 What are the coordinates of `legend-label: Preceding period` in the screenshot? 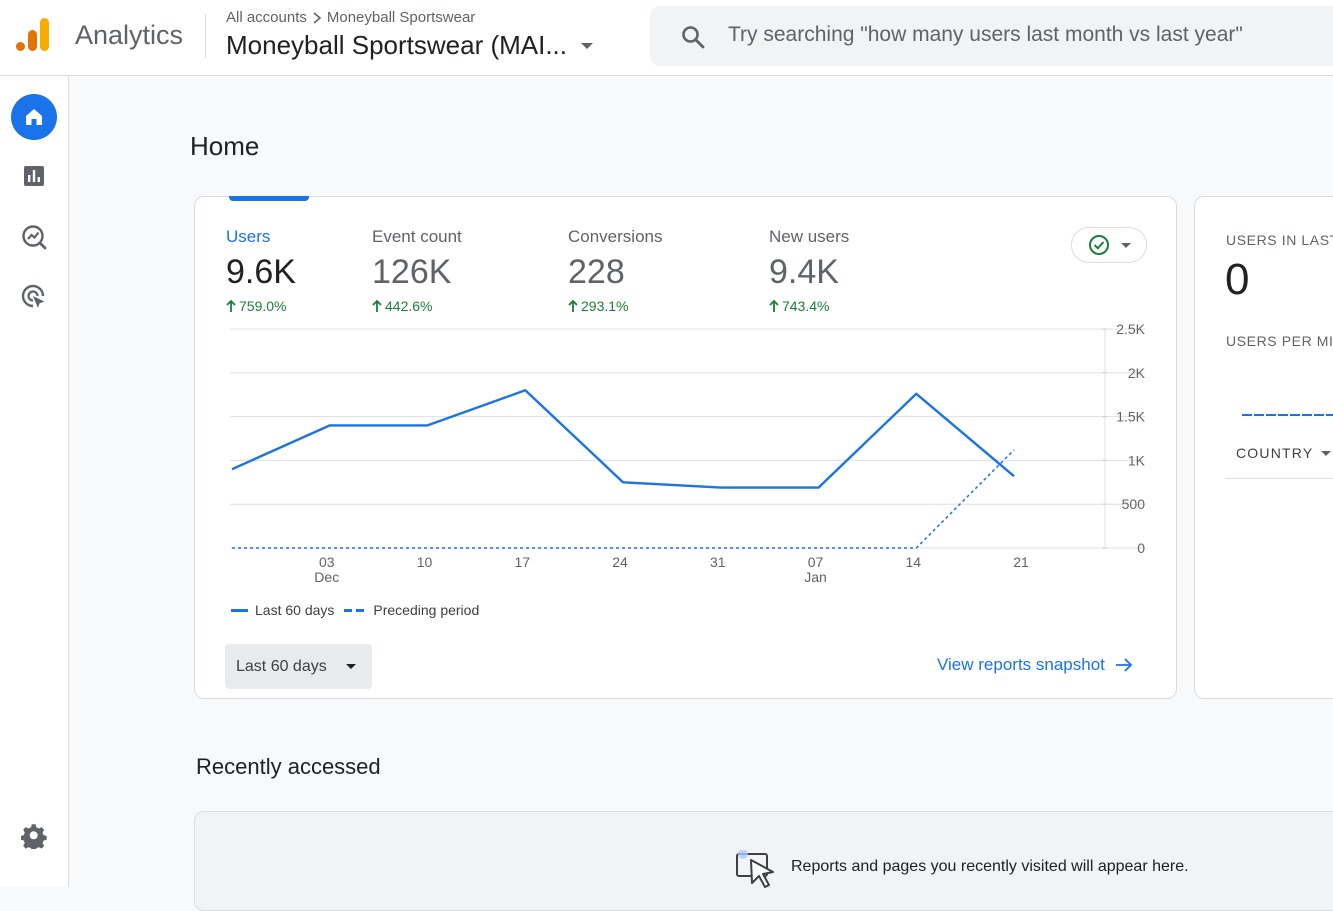 It's located at (426, 610).